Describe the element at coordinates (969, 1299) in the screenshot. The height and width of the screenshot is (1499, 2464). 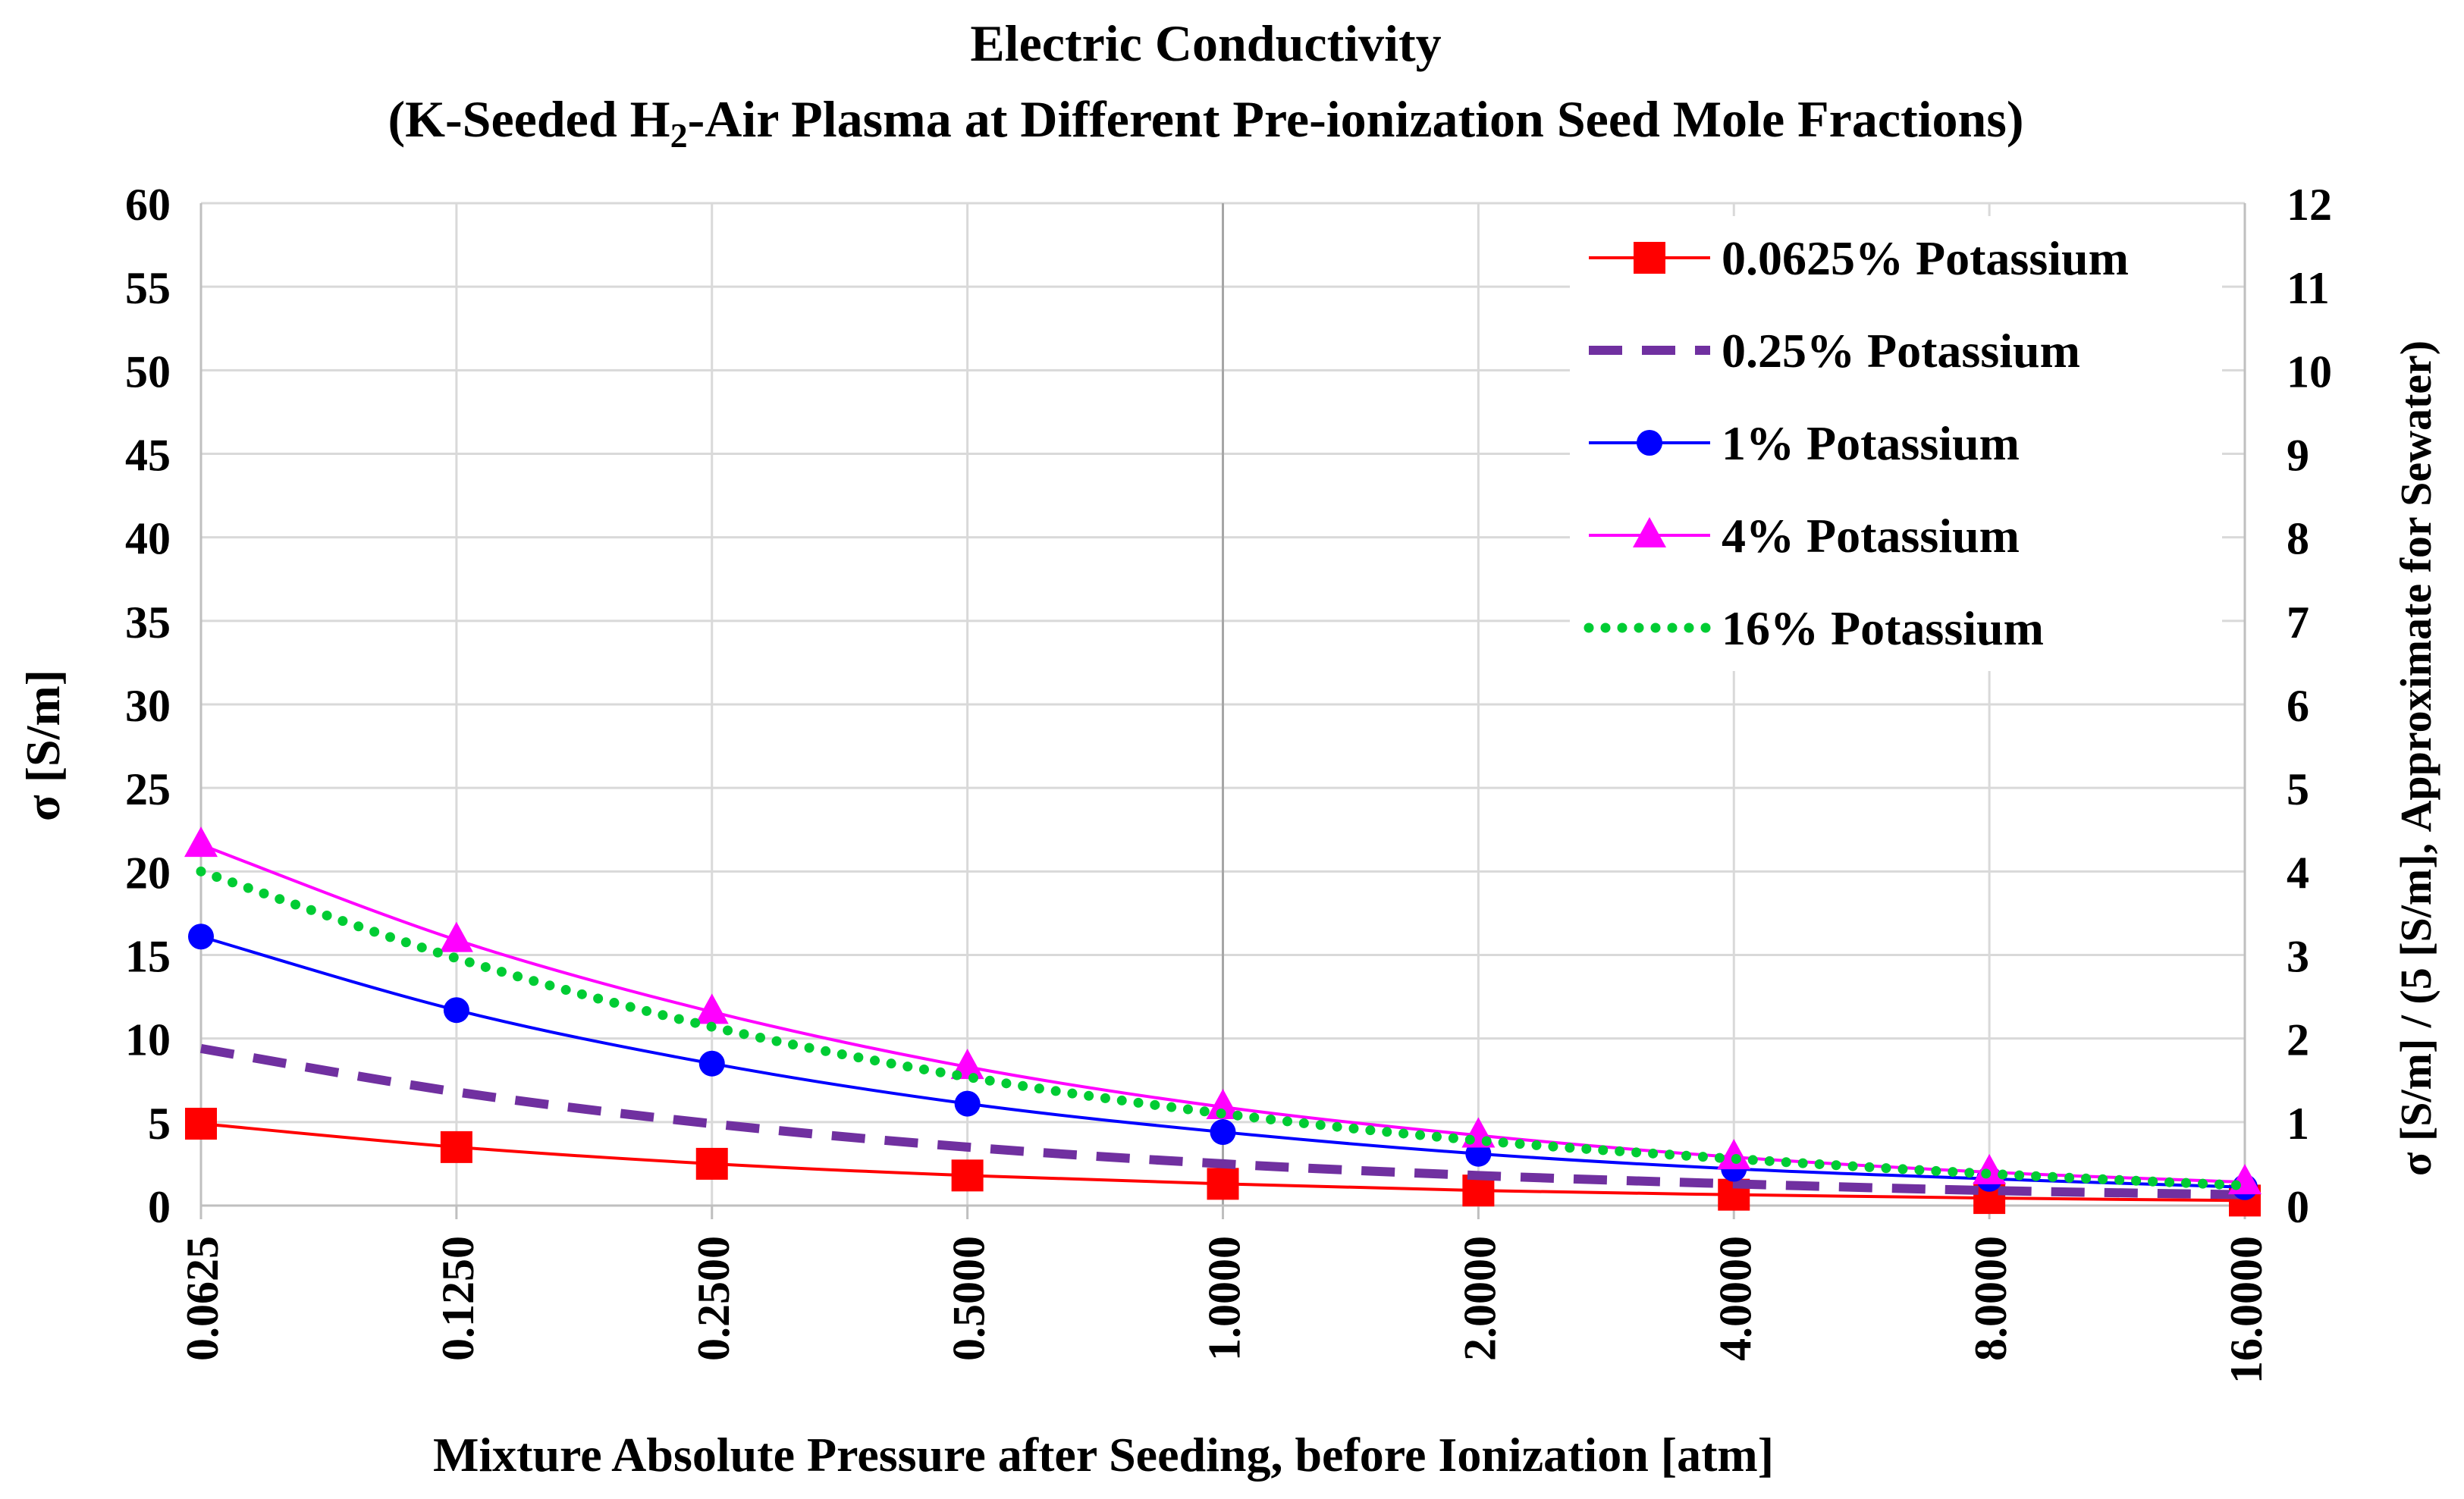
I see `x-tick-label: 0.5000` at that location.